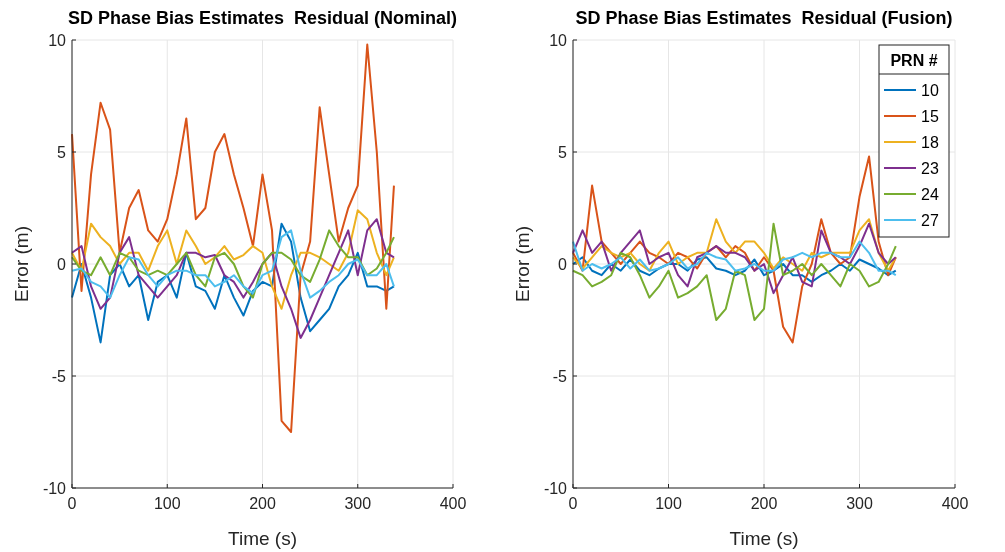  What do you see at coordinates (930, 168) in the screenshot?
I see `legend-label: 23` at bounding box center [930, 168].